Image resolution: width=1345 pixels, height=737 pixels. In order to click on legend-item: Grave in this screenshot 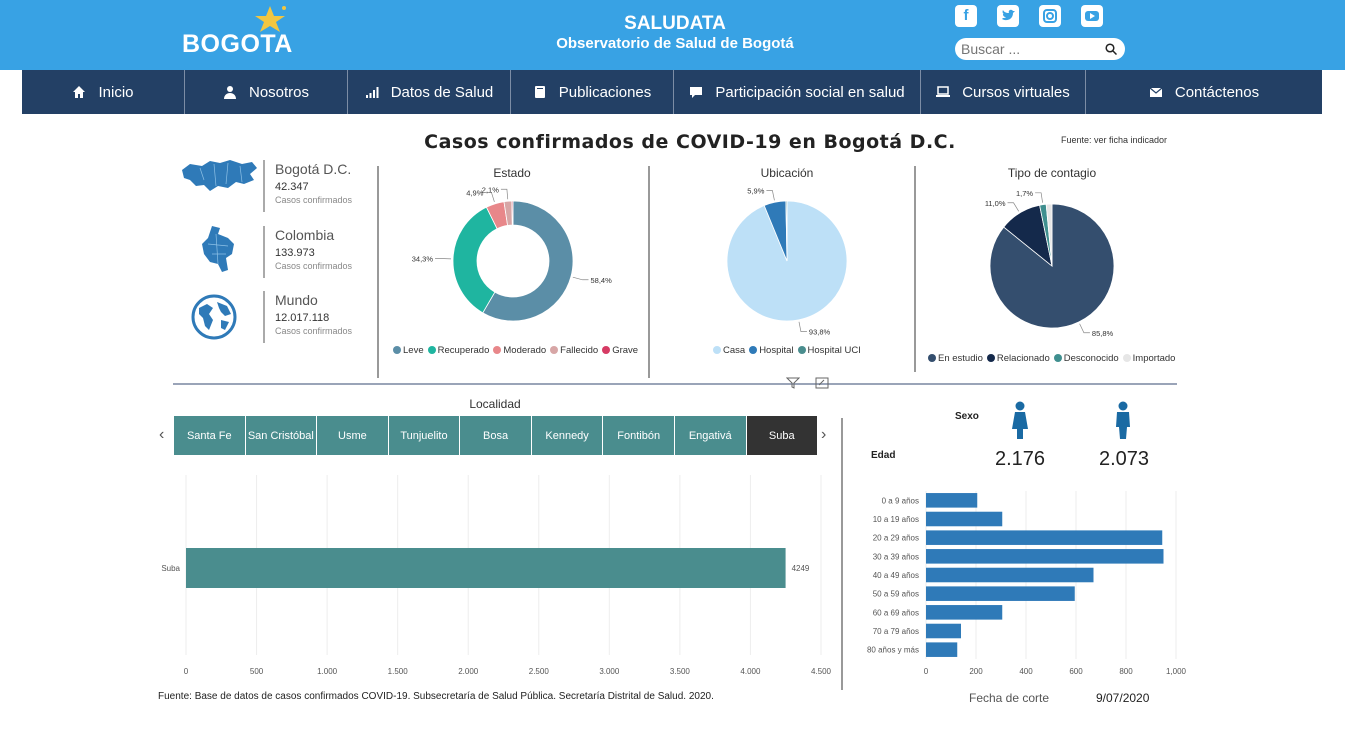, I will do `click(620, 350)`.